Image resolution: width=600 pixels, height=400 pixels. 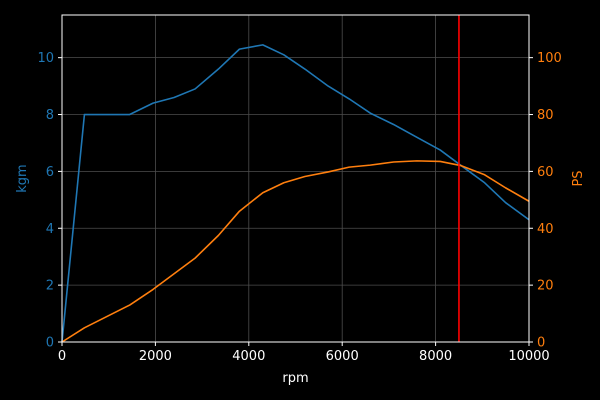 What do you see at coordinates (549, 58) in the screenshot?
I see `y-right-tick-label: 100` at bounding box center [549, 58].